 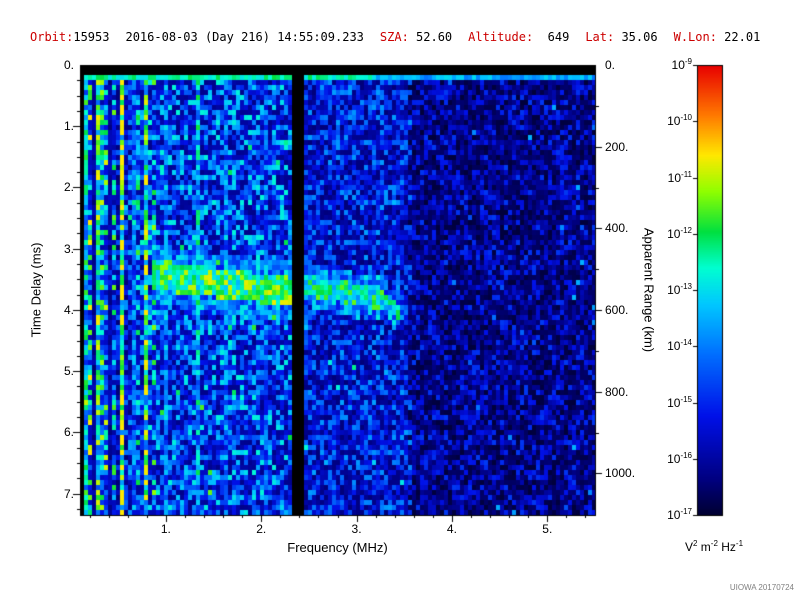 What do you see at coordinates (617, 310) in the screenshot?
I see `range-tick-label: 600.` at bounding box center [617, 310].